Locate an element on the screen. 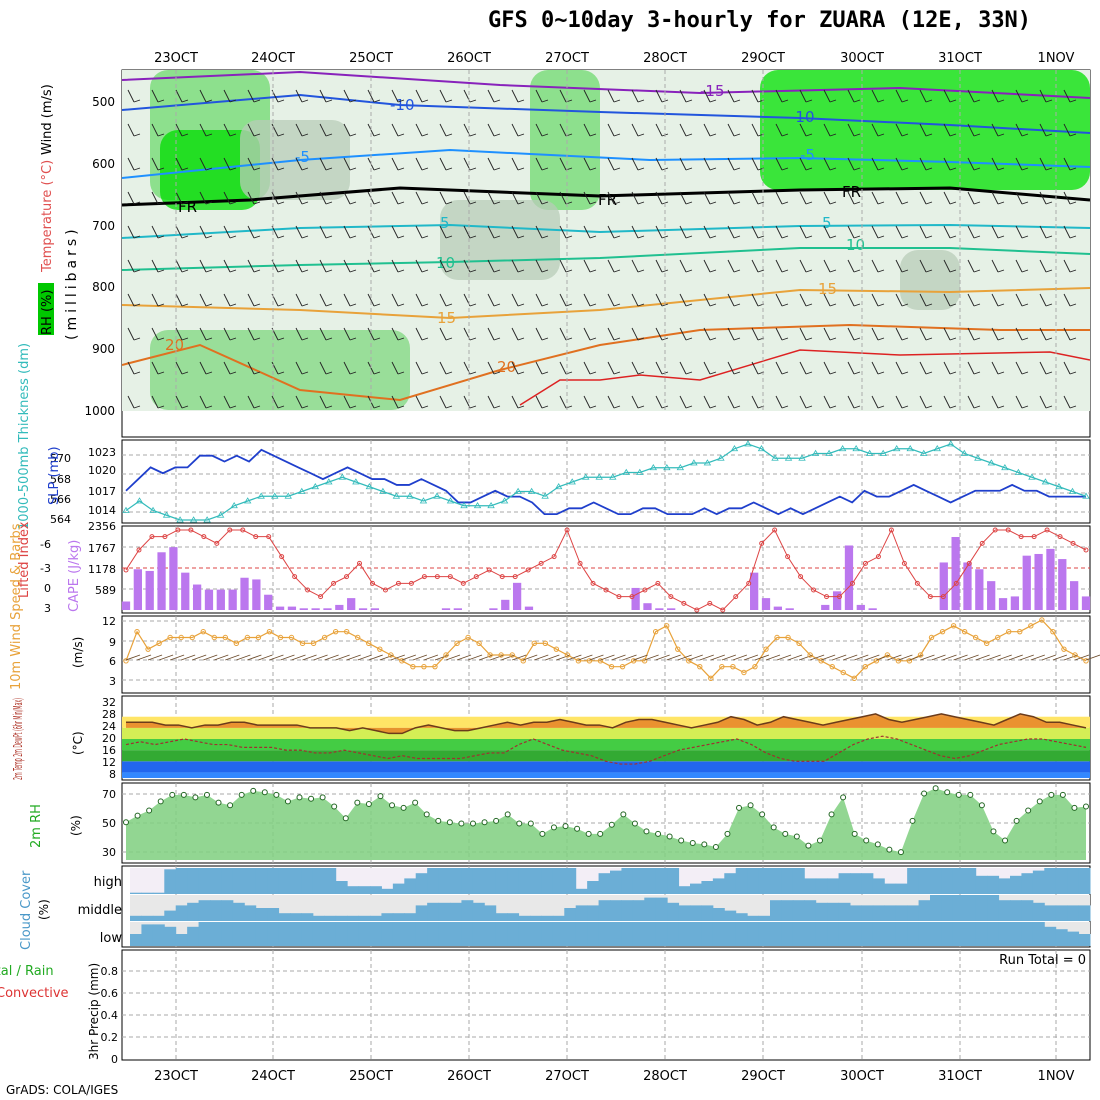  wind10-ytick-6: 6 is located at coordinates (112, 661).